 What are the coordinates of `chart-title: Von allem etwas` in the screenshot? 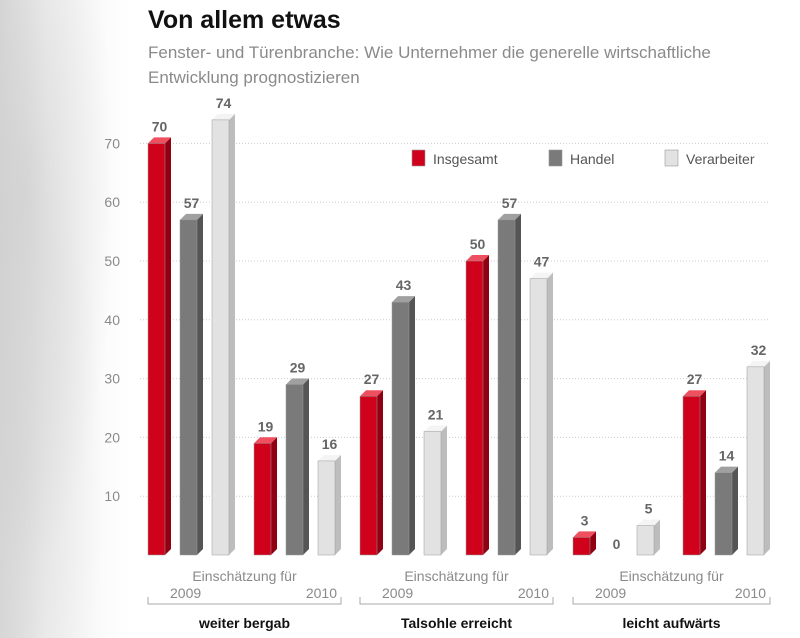 It's located at (244, 20).